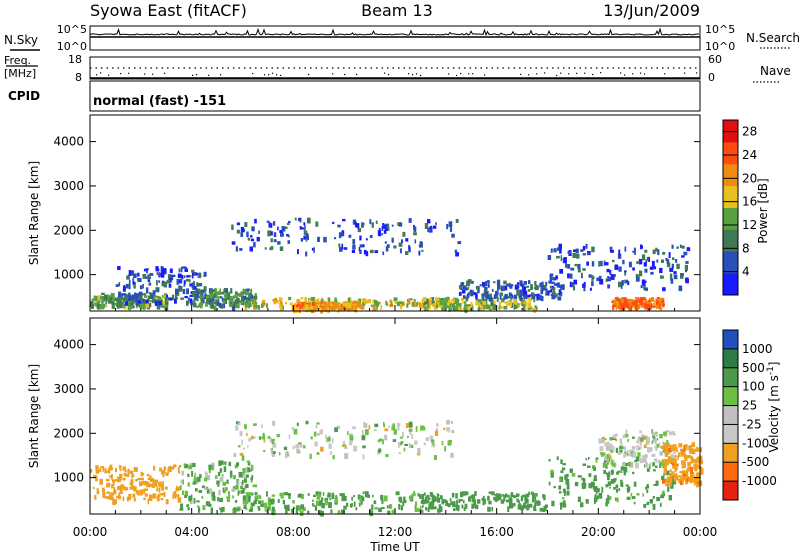 This screenshot has width=800, height=554. What do you see at coordinates (20, 73) in the screenshot?
I see `freq-unit: [MHz]` at bounding box center [20, 73].